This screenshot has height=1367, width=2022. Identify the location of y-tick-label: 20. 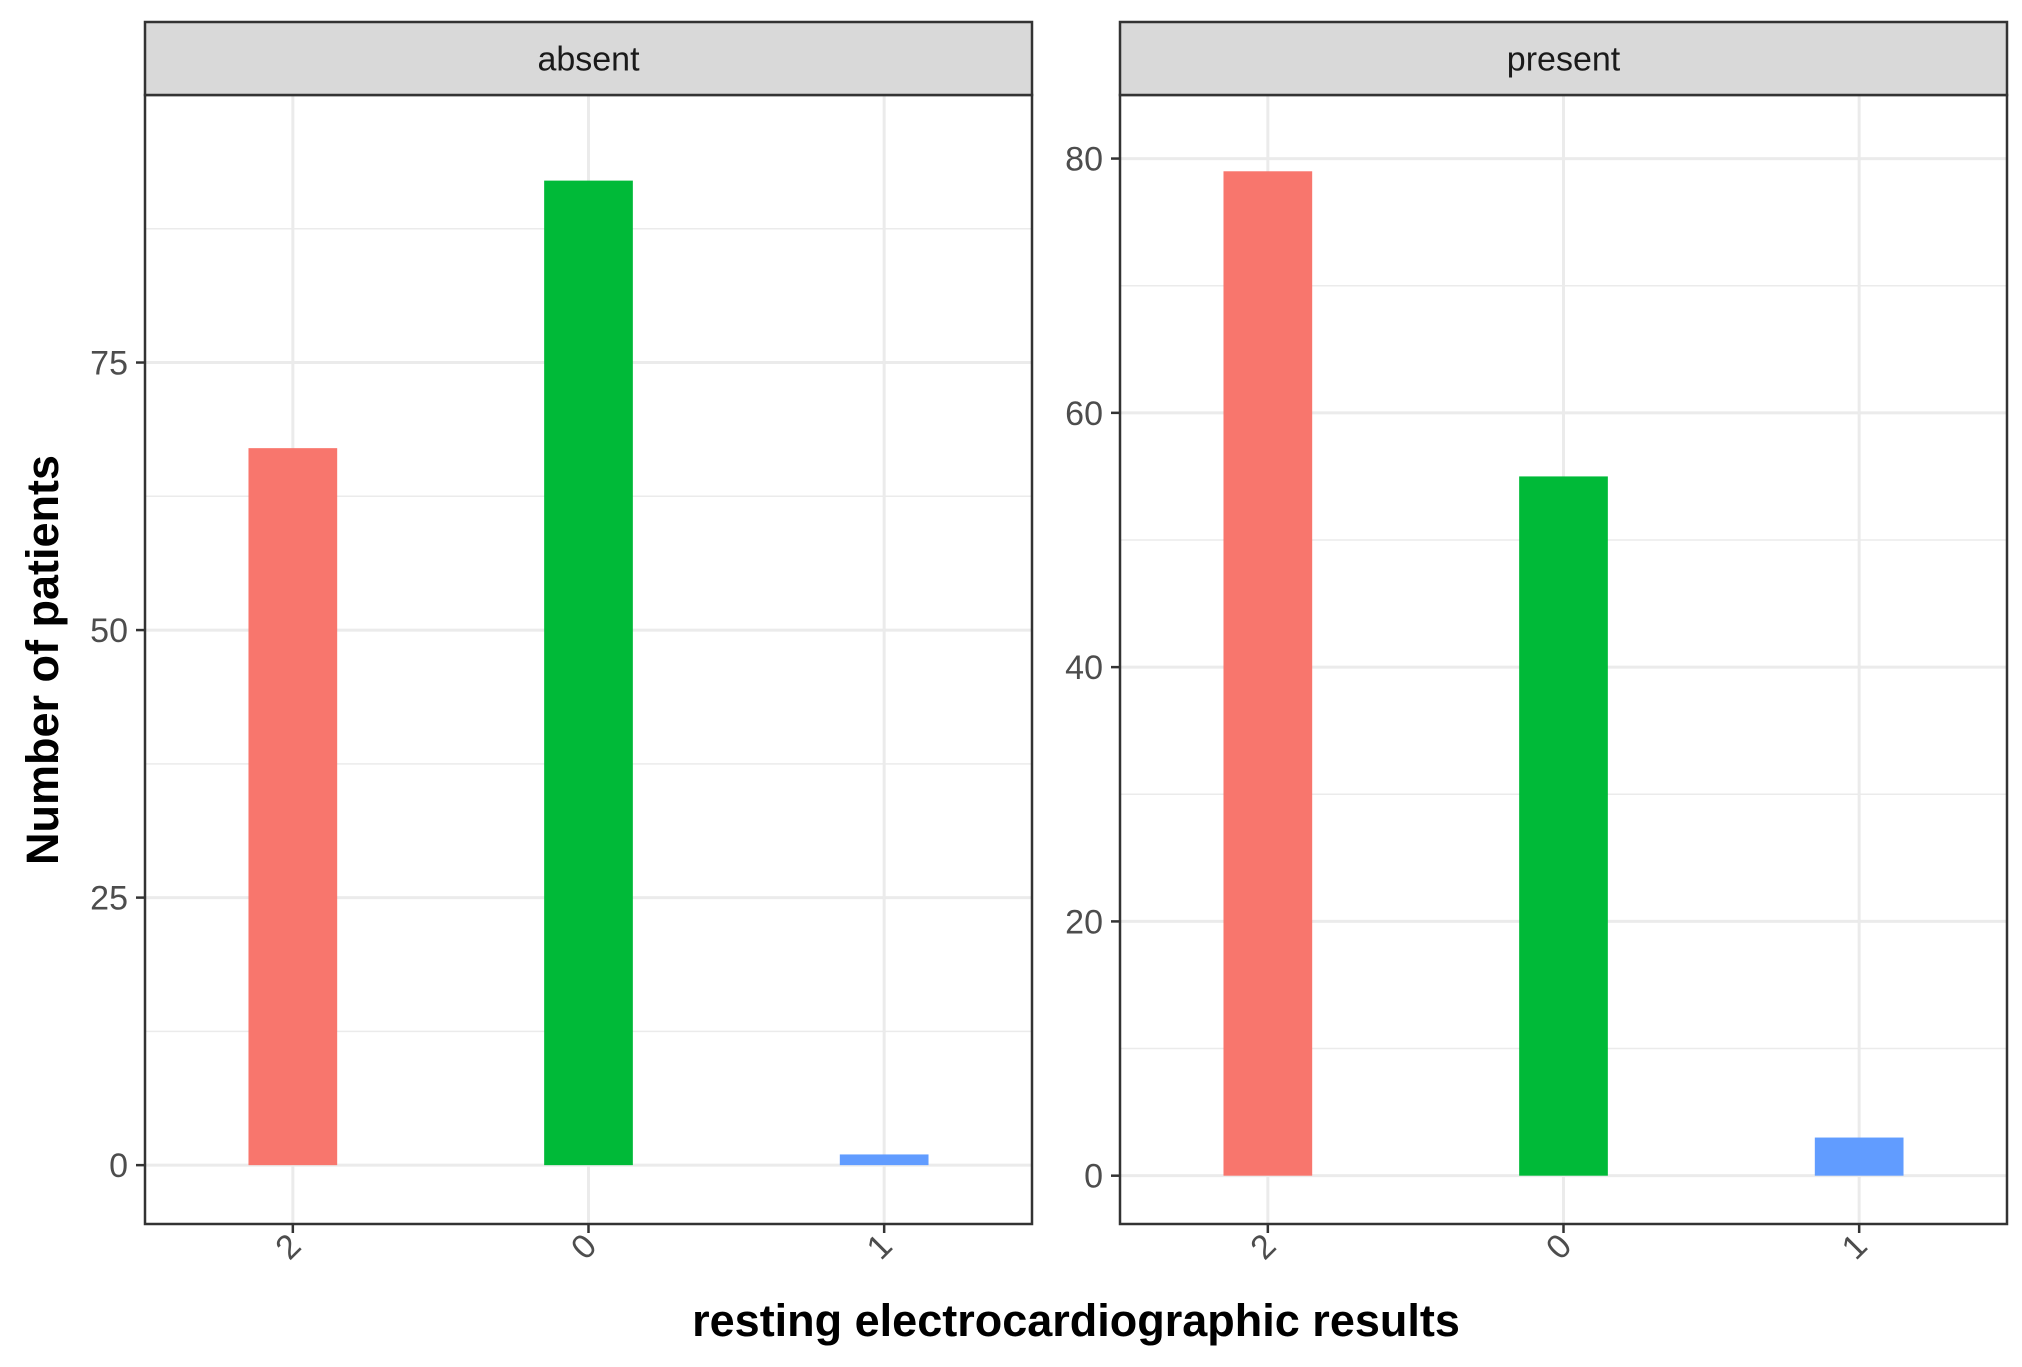
(1084, 922).